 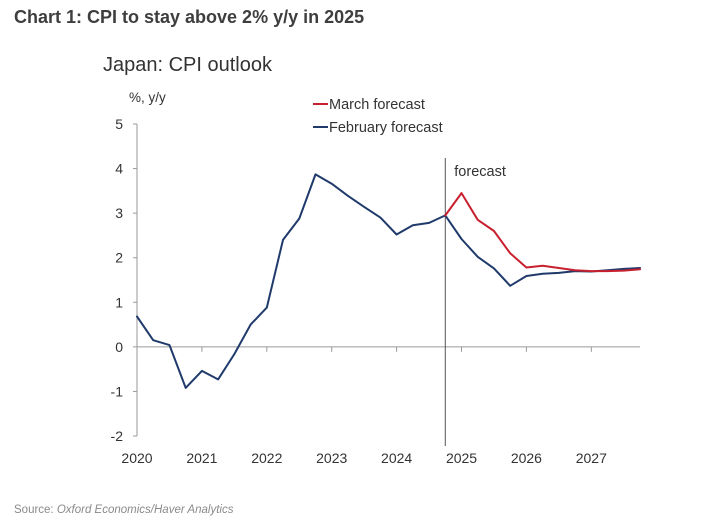 What do you see at coordinates (119, 169) in the screenshot?
I see `y-tick-label: 4` at bounding box center [119, 169].